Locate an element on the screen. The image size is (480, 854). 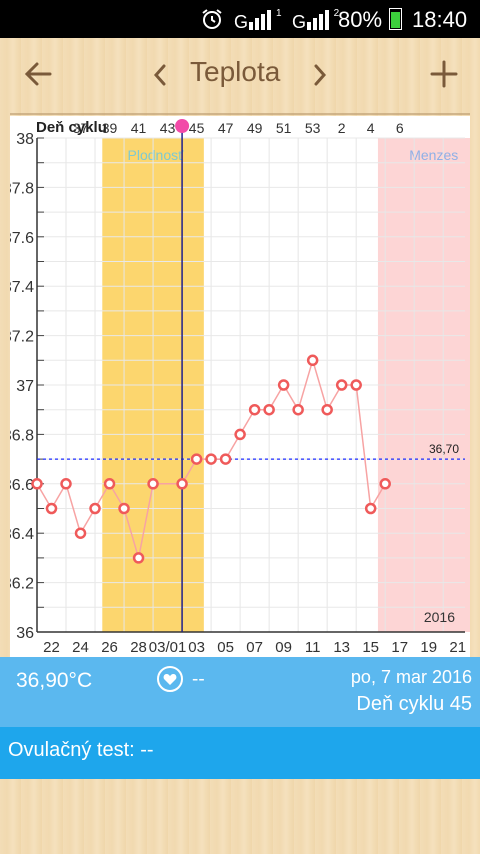
signal-1-label: 1 is located at coordinates (279, 13).